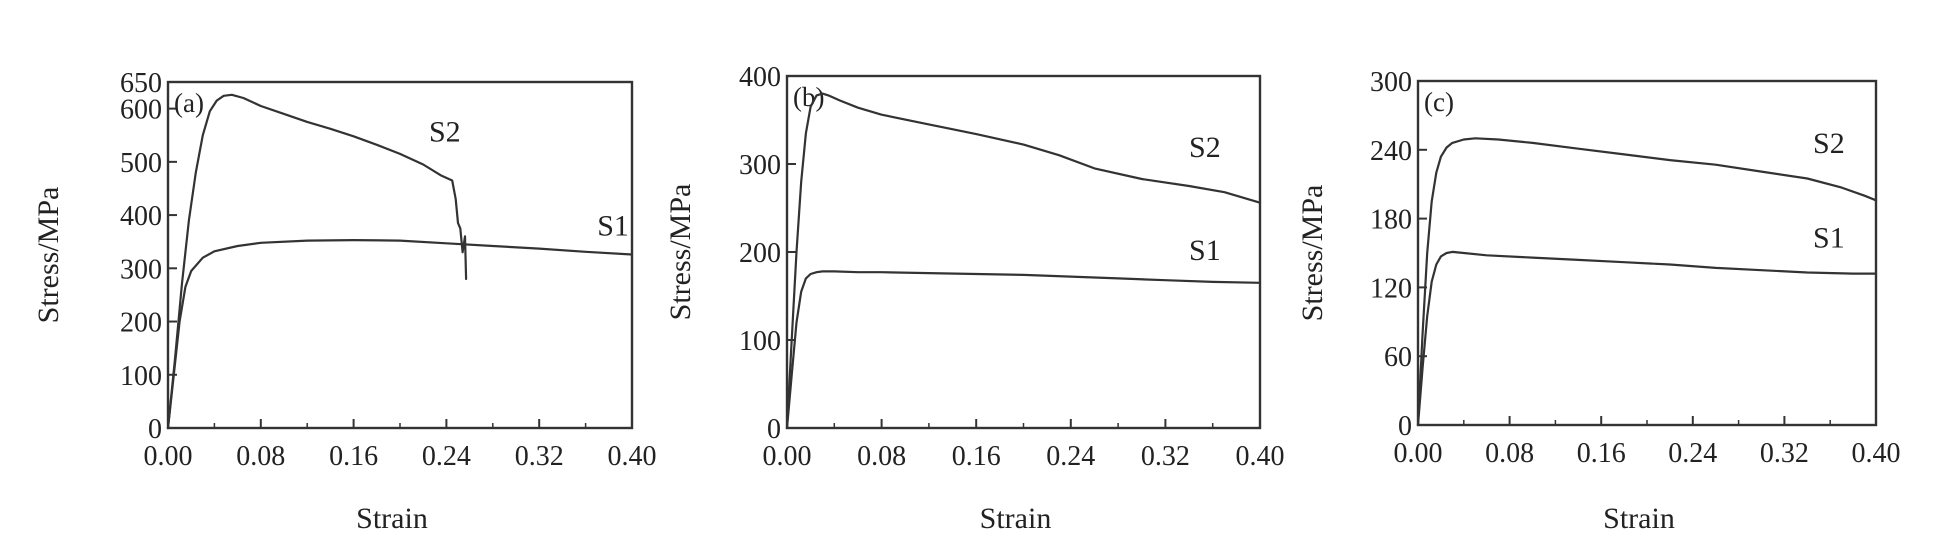 This screenshot has width=1952, height=538. What do you see at coordinates (1439, 102) in the screenshot?
I see `panel-label-c: (c)` at bounding box center [1439, 102].